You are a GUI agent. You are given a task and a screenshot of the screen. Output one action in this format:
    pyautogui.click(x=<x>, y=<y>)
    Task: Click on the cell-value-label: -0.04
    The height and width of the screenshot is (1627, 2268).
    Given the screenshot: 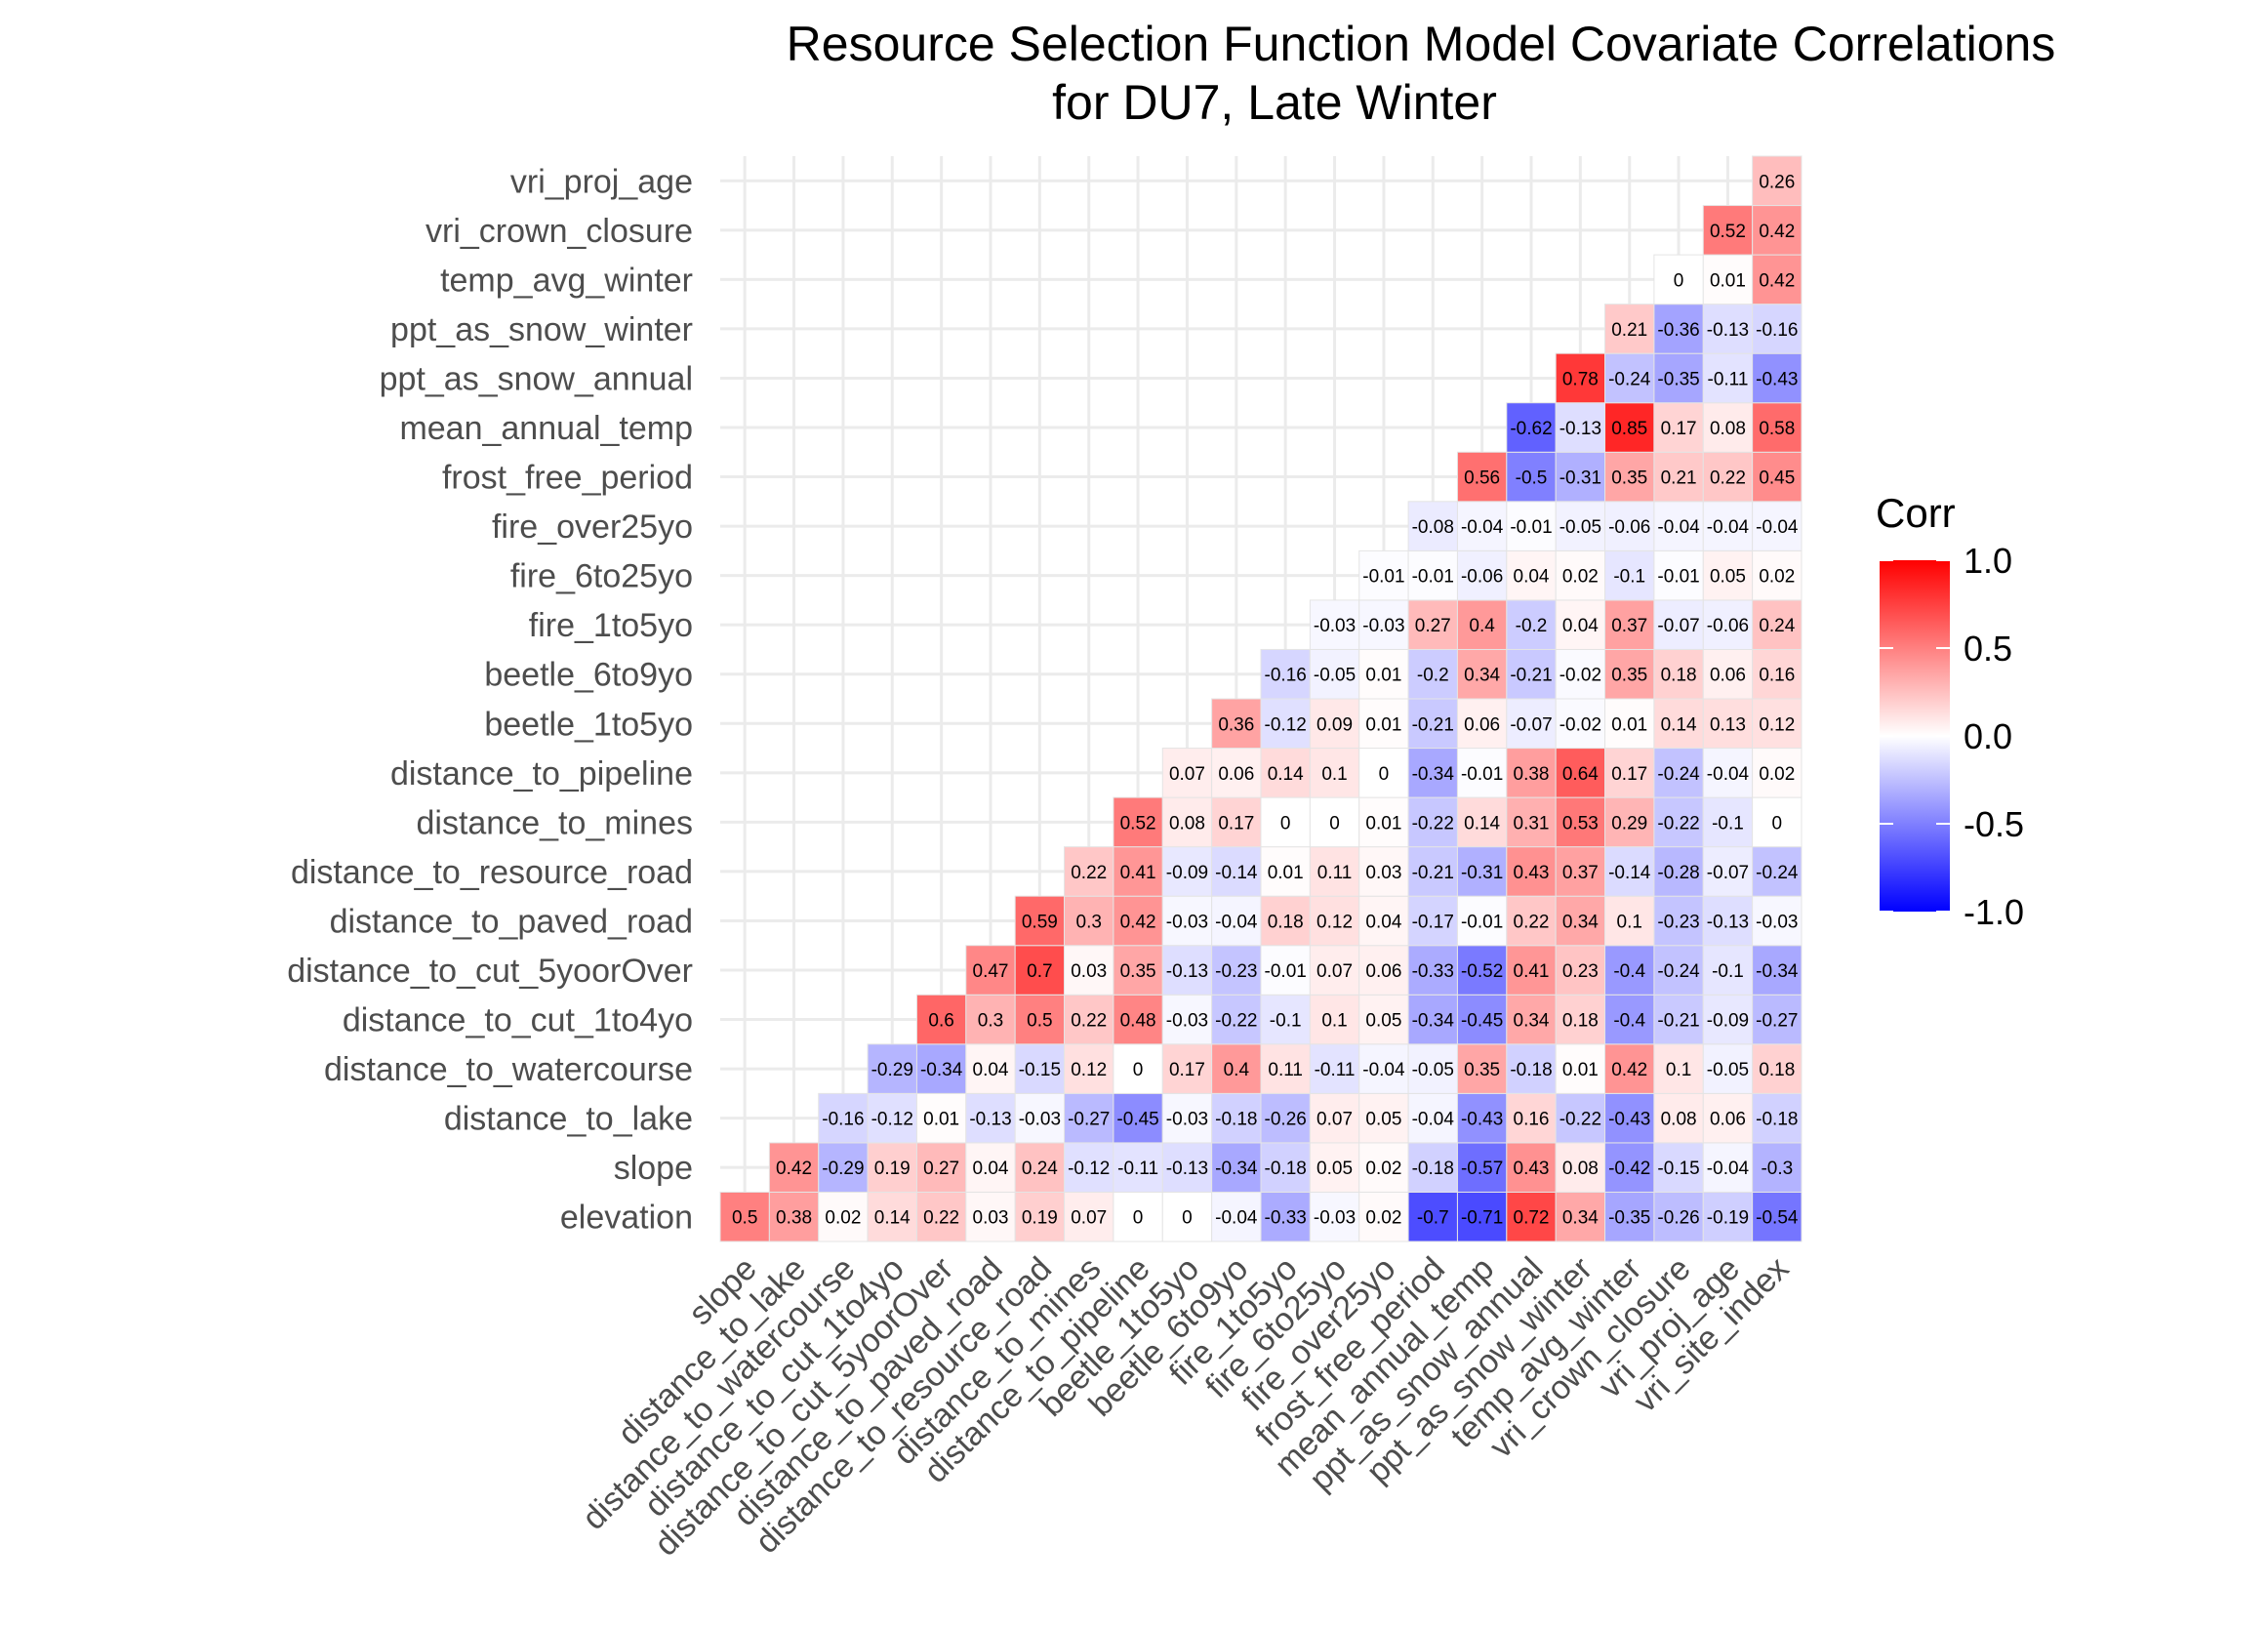 What is the action you would take?
    pyautogui.click(x=1729, y=775)
    